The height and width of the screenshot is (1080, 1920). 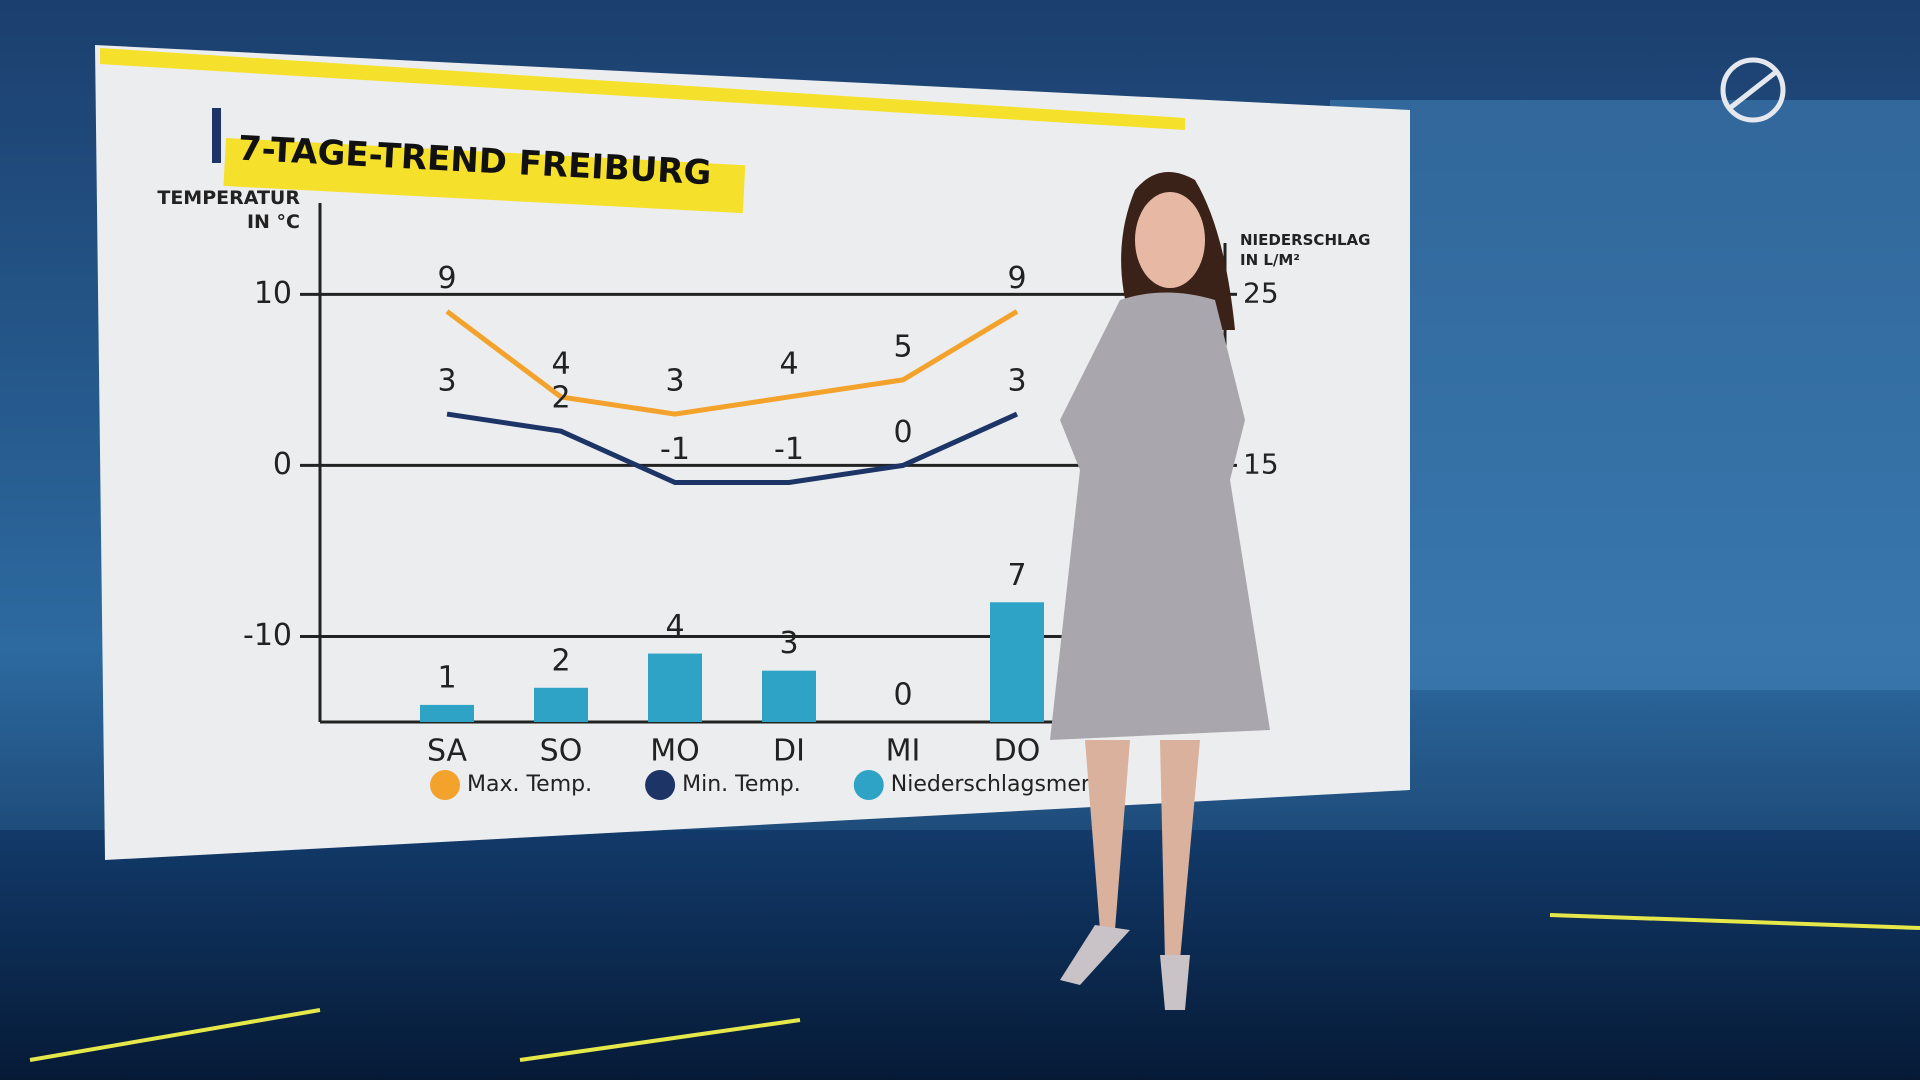 I want to click on dress, so click(x=1160, y=516).